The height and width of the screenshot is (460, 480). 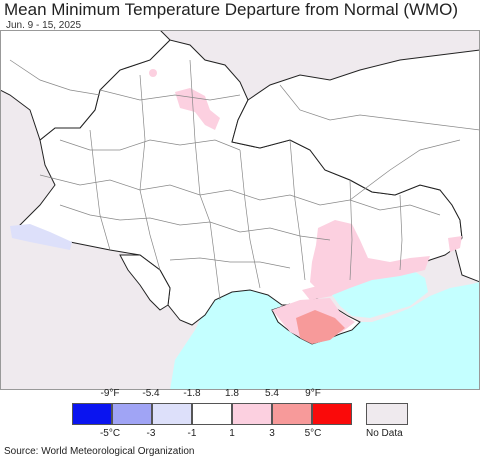 I want to click on legend-tick-f-2: -5.4, so click(x=151, y=393).